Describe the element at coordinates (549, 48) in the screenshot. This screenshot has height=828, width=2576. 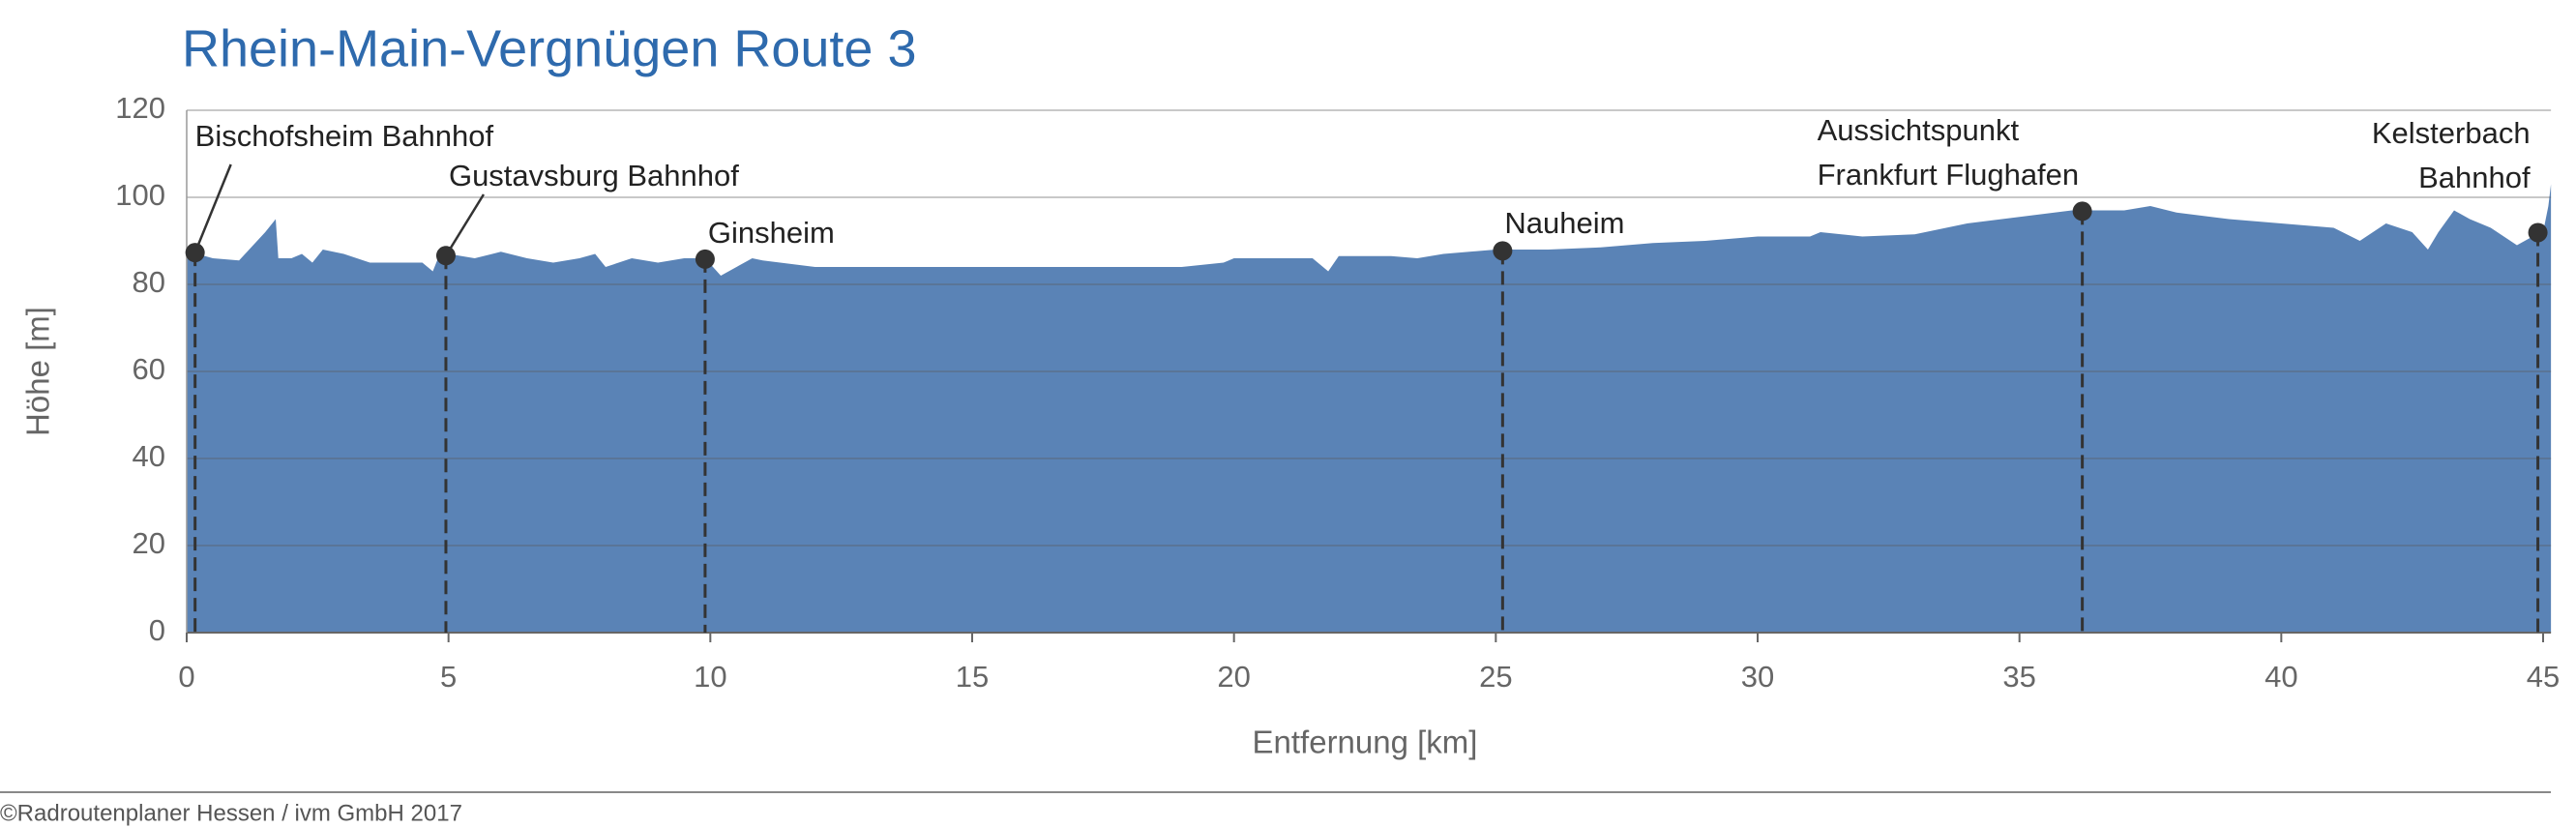
I see `chart-title: Rhein-Main-Vergnügen Route 3` at that location.